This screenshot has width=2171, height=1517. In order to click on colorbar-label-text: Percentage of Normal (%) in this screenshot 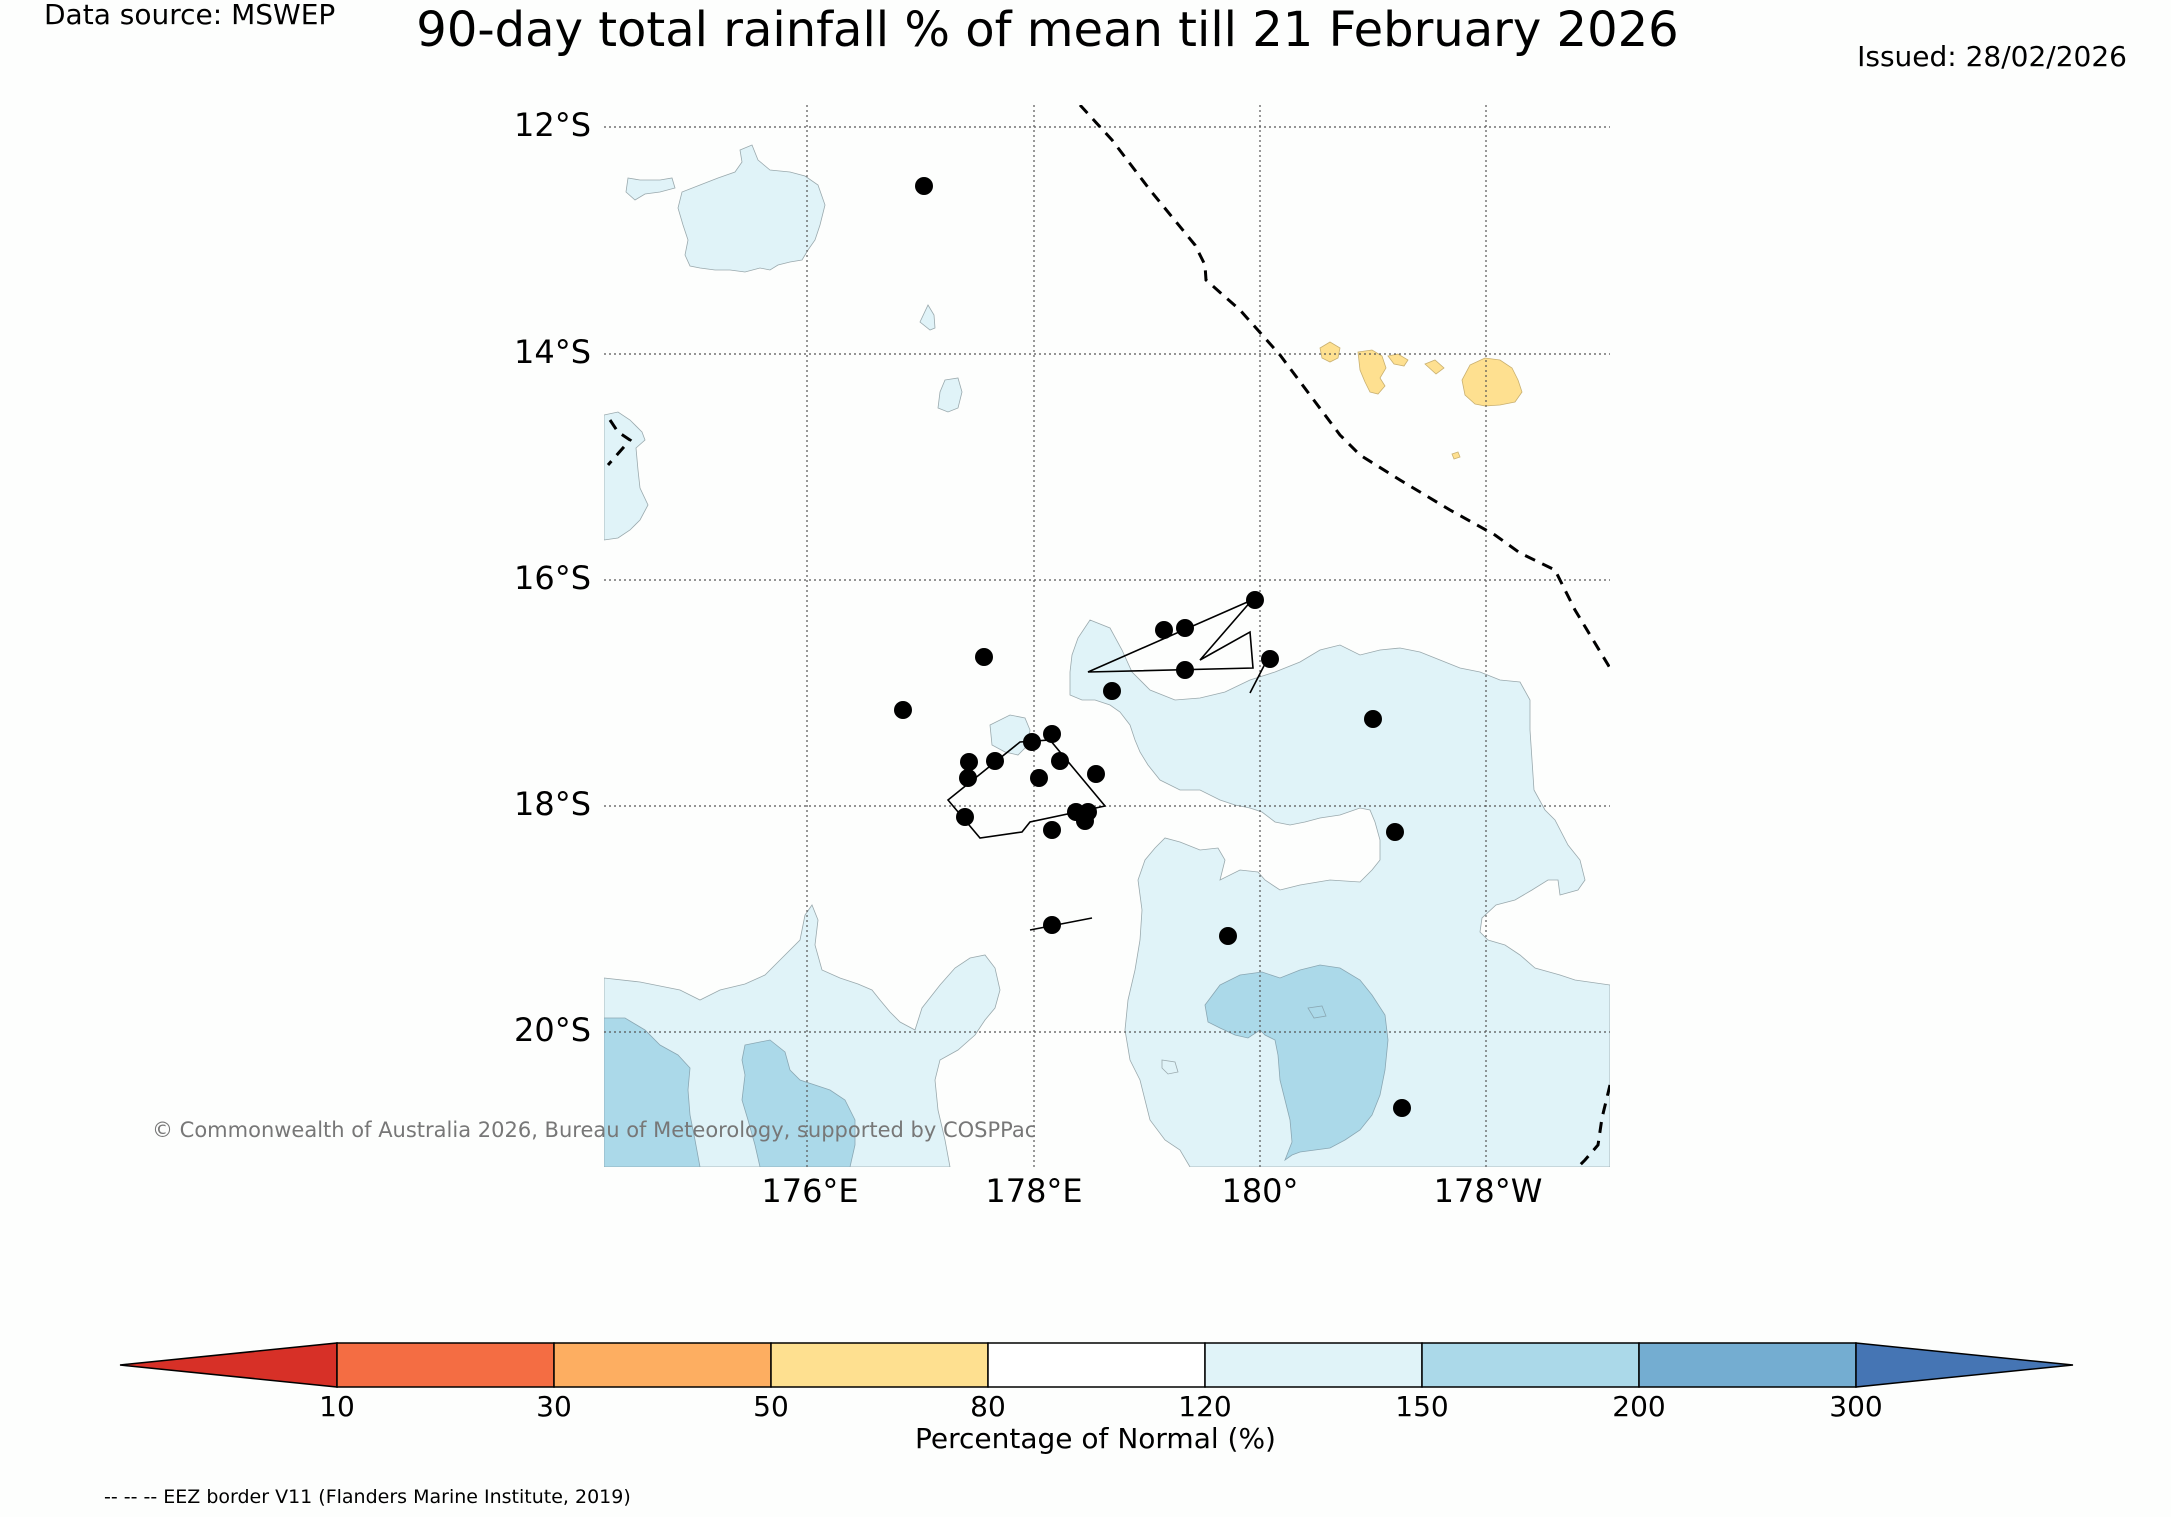, I will do `click(1095, 1438)`.